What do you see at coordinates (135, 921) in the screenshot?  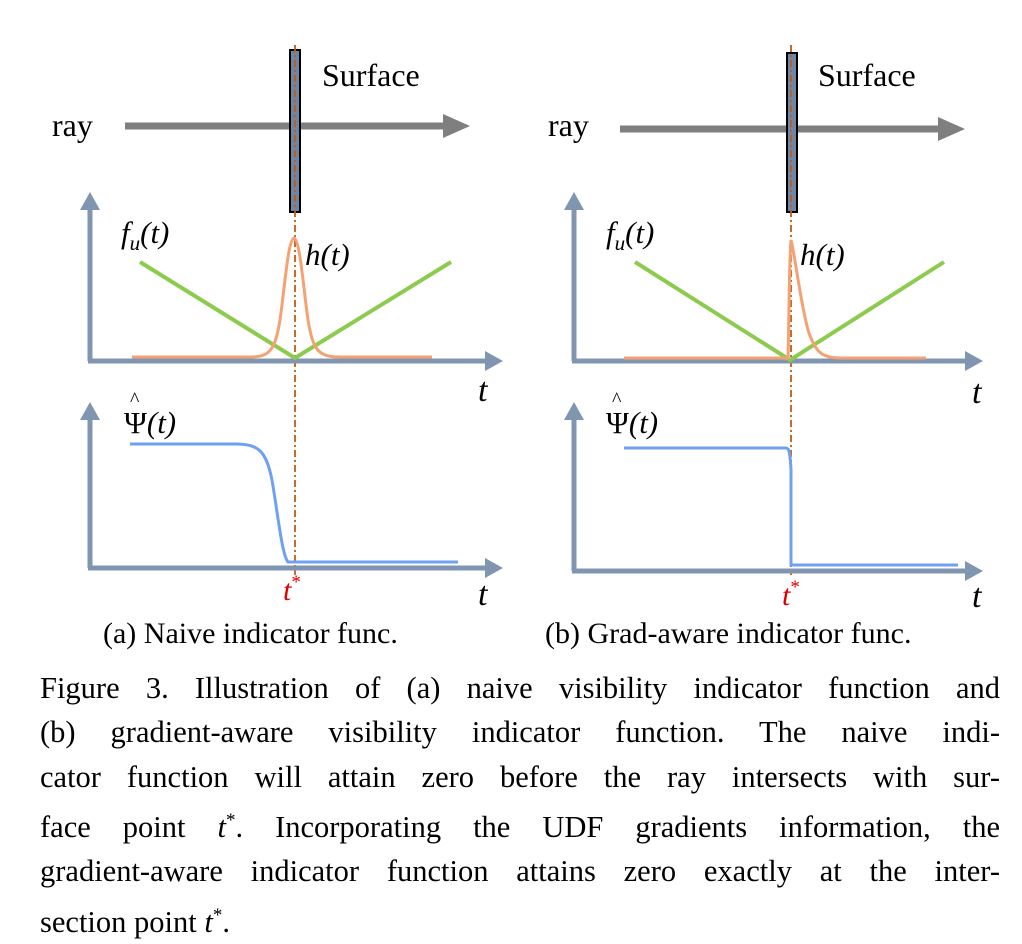 I see `caption-line: section point t*.` at bounding box center [135, 921].